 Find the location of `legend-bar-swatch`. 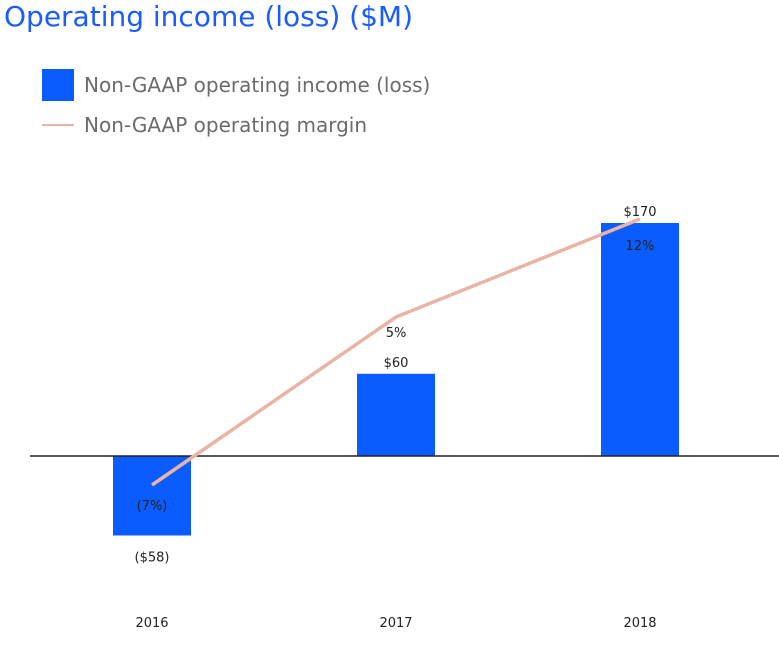

legend-bar-swatch is located at coordinates (58, 85).